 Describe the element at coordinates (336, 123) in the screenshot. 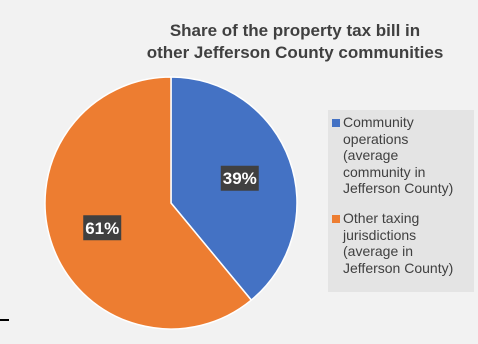

I see `legend-swatch-community-operations` at that location.